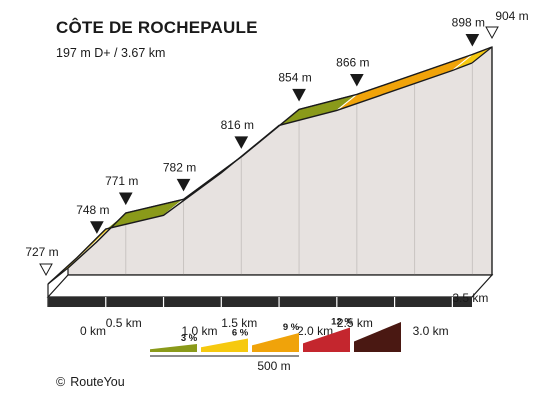  Describe the element at coordinates (240, 333) in the screenshot. I see `legend-label: 6 %` at that location.